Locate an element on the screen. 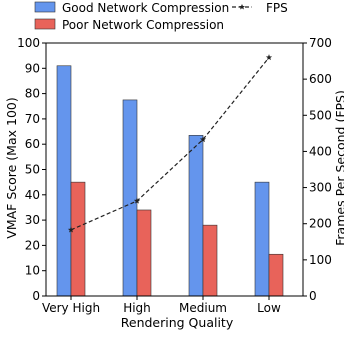  fps-marker-low is located at coordinates (269, 57).